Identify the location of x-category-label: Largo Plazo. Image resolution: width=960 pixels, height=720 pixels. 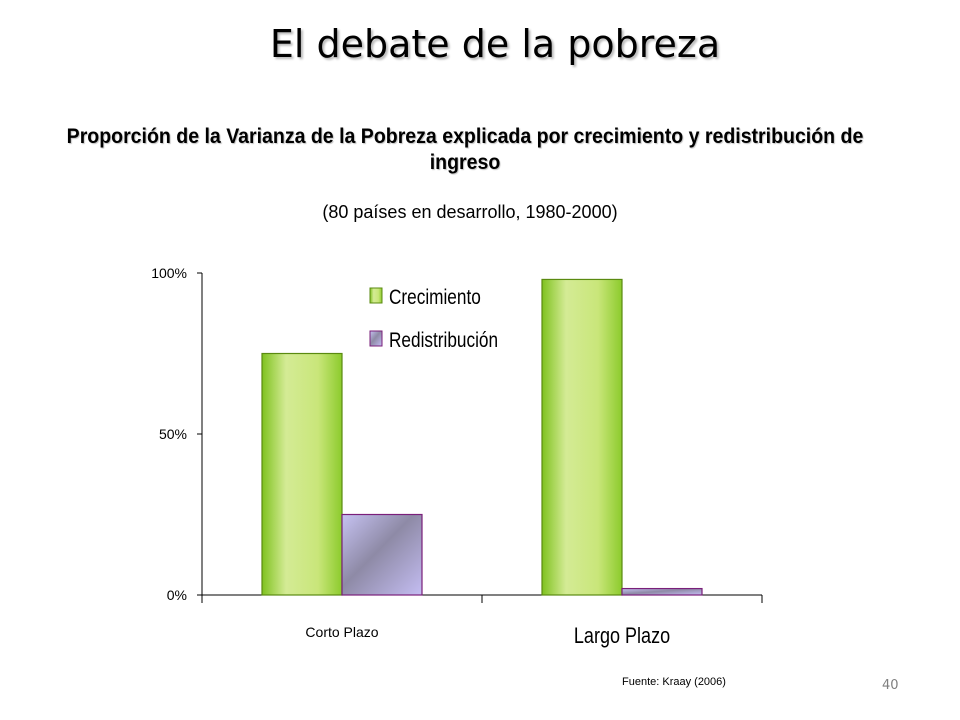
(622, 636).